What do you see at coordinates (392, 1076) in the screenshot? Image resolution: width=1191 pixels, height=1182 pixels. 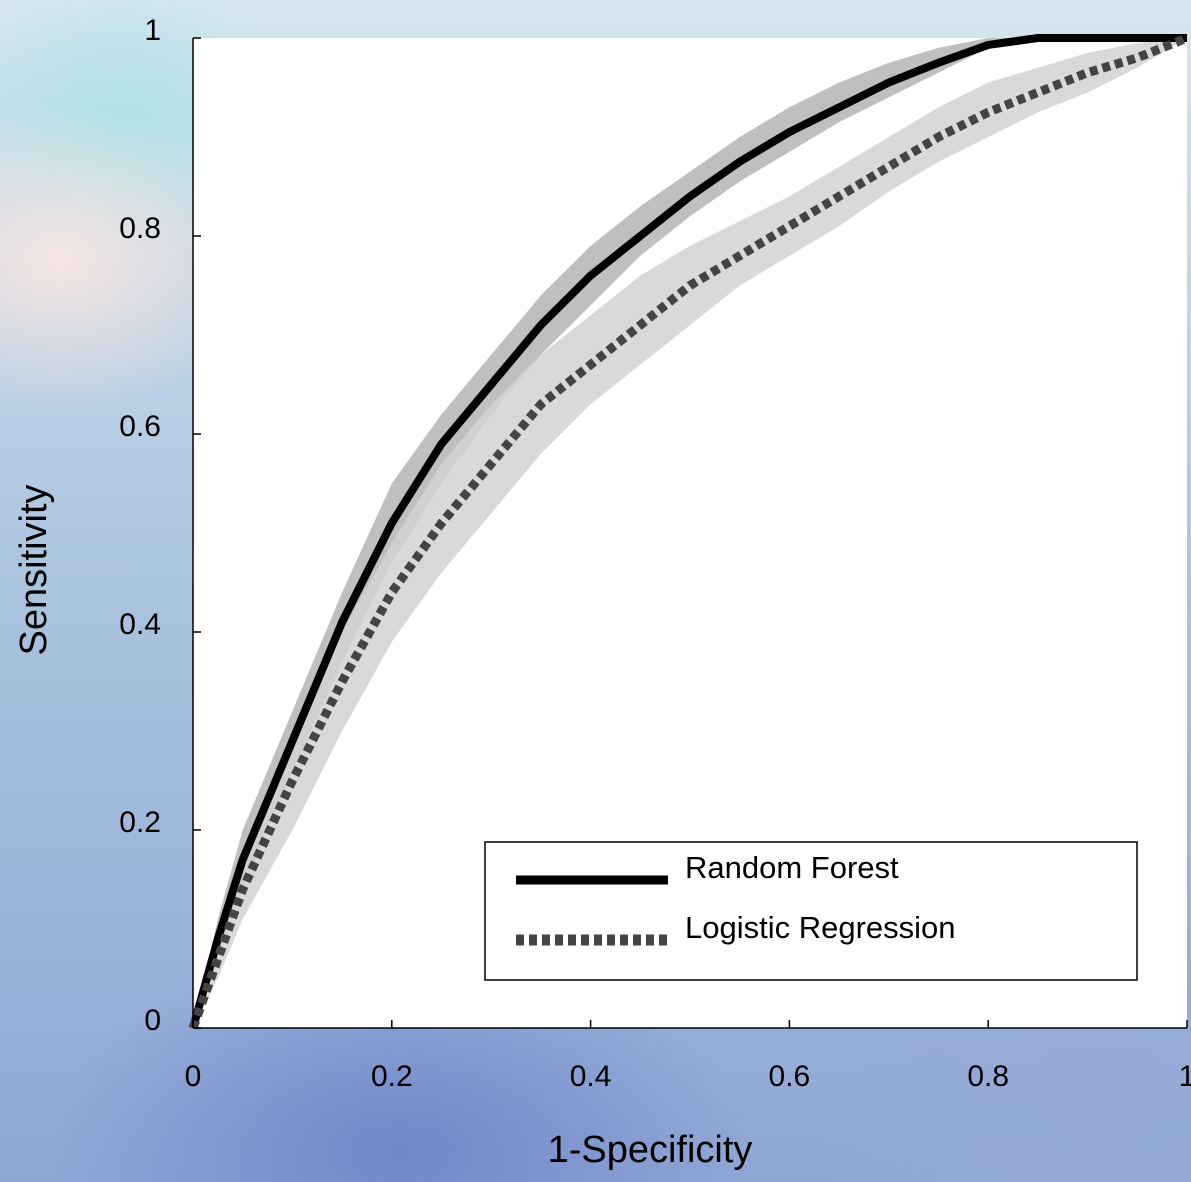 I see `x-tick-label: 0.2` at bounding box center [392, 1076].